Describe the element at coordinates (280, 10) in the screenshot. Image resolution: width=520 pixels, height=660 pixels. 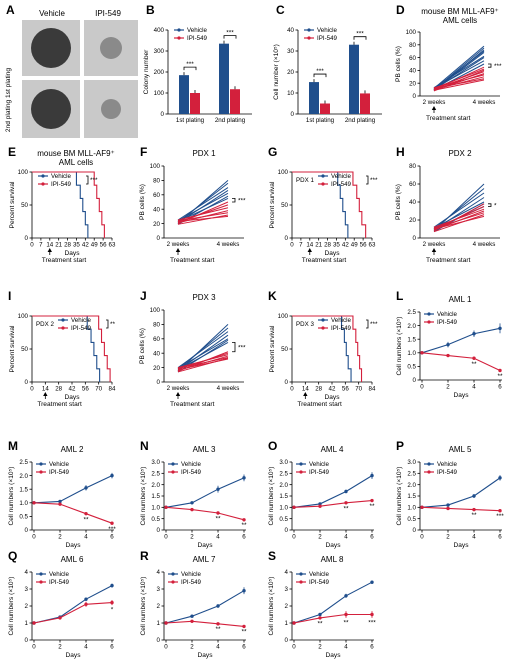
I see `panel-label-c: C` at that location.